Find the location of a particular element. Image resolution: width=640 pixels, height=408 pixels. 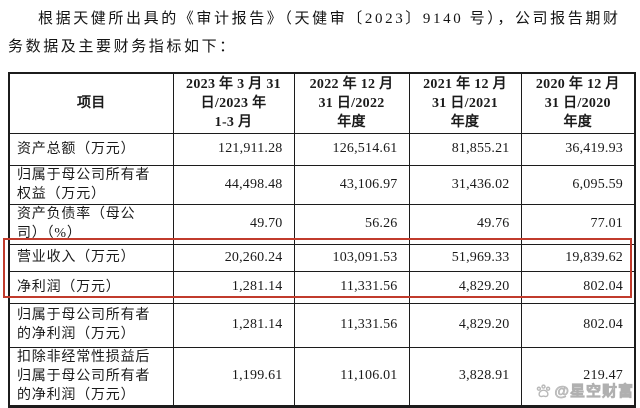

cell-value: 20,260.24 is located at coordinates (233, 257).